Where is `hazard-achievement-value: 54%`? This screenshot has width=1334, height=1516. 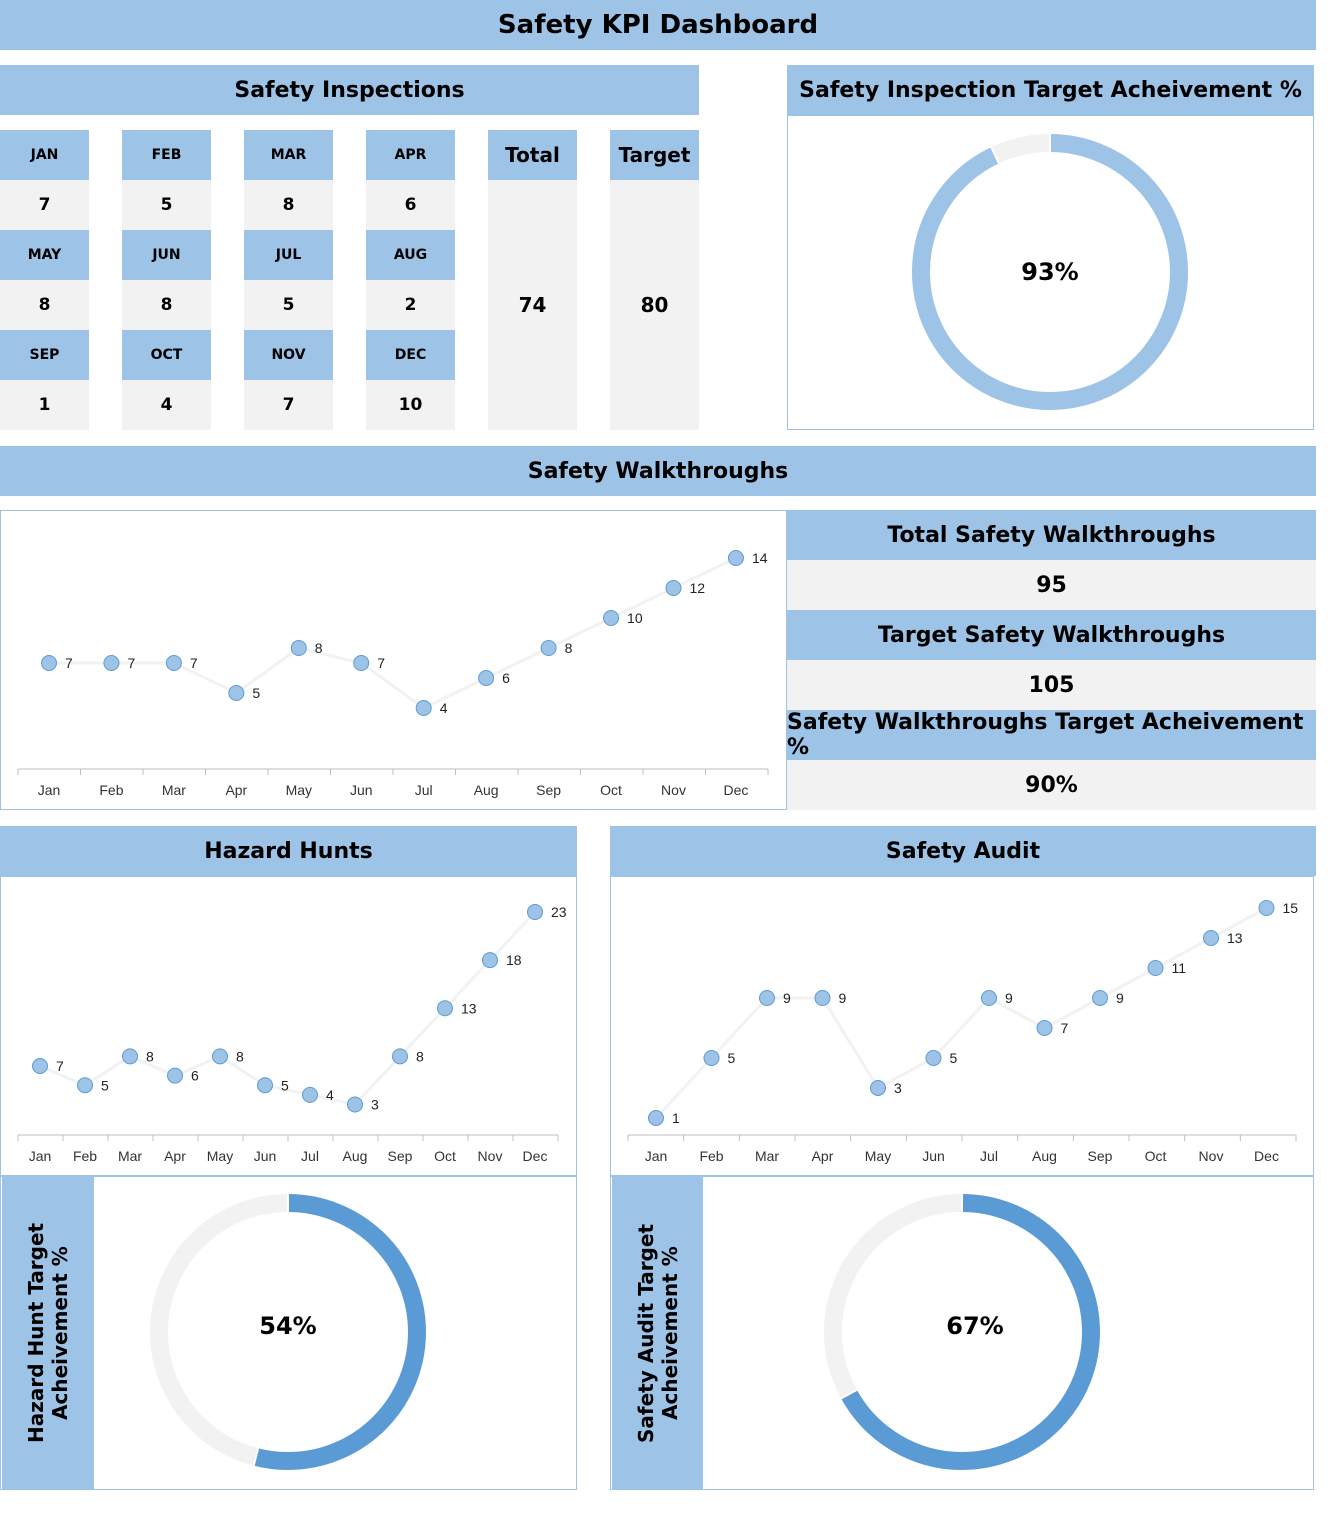 hazard-achievement-value: 54% is located at coordinates (288, 1326).